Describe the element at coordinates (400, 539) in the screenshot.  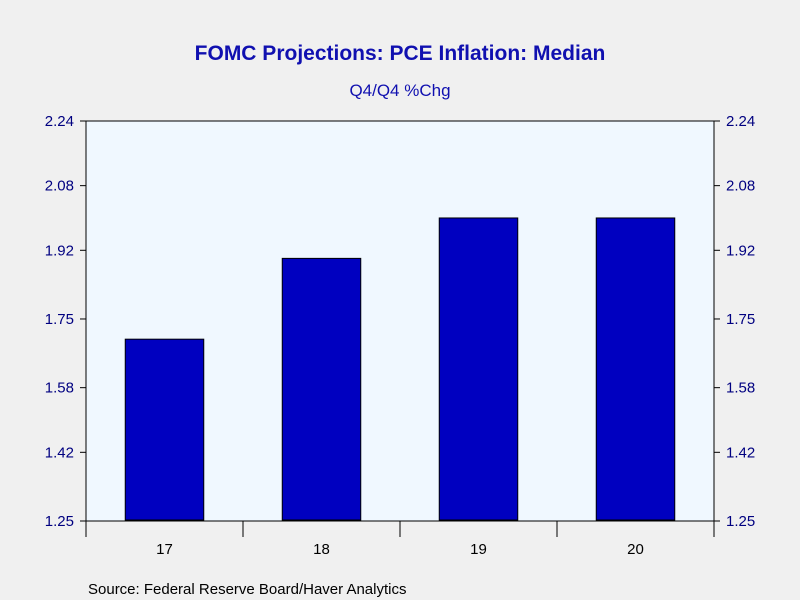
I see `x-axis: 17 18 19 20` at that location.